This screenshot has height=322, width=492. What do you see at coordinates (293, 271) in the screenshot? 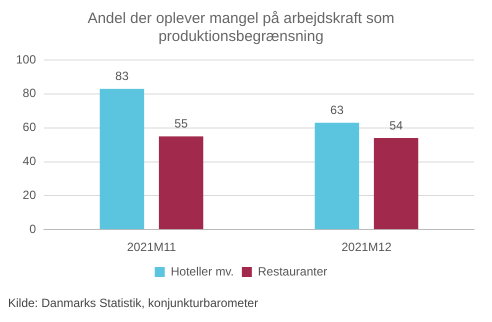
I see `legend-label: Restauranter` at bounding box center [293, 271].